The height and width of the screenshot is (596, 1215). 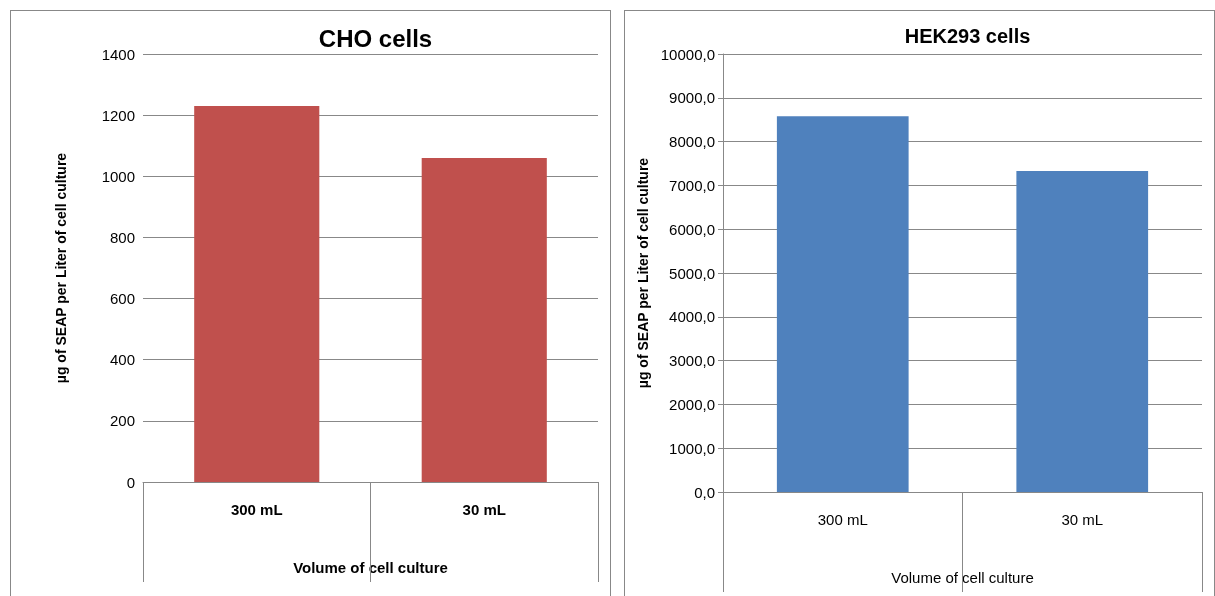 What do you see at coordinates (692, 273) in the screenshot?
I see `y-tick-label: 5000,0` at bounding box center [692, 273].